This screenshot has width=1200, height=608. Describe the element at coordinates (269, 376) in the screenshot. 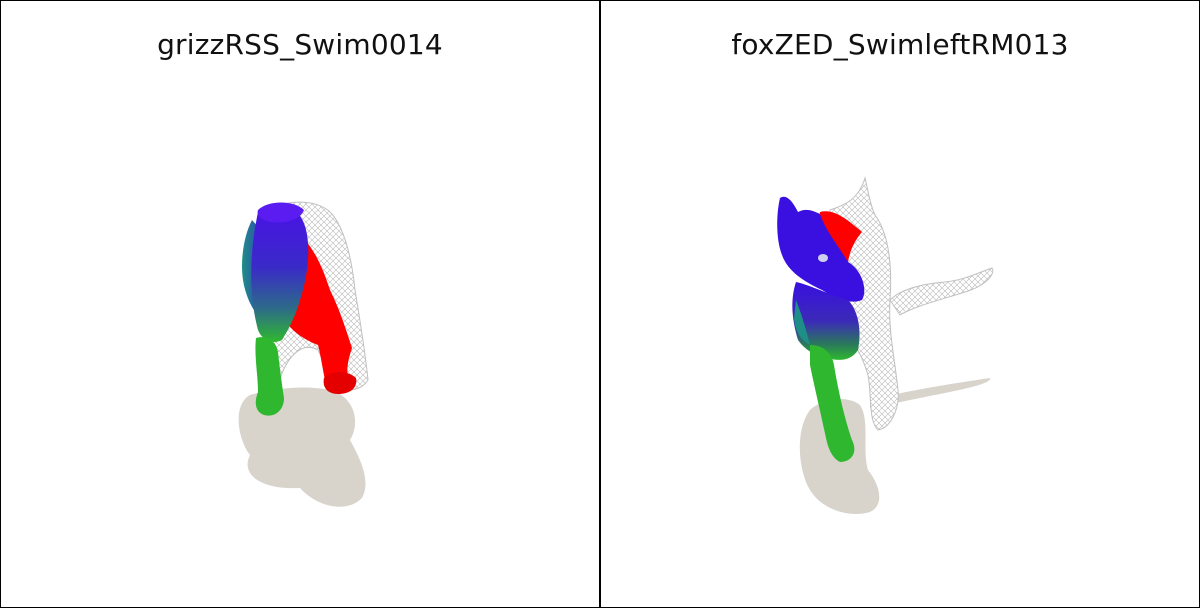

I see `grizz-green-leg` at that location.